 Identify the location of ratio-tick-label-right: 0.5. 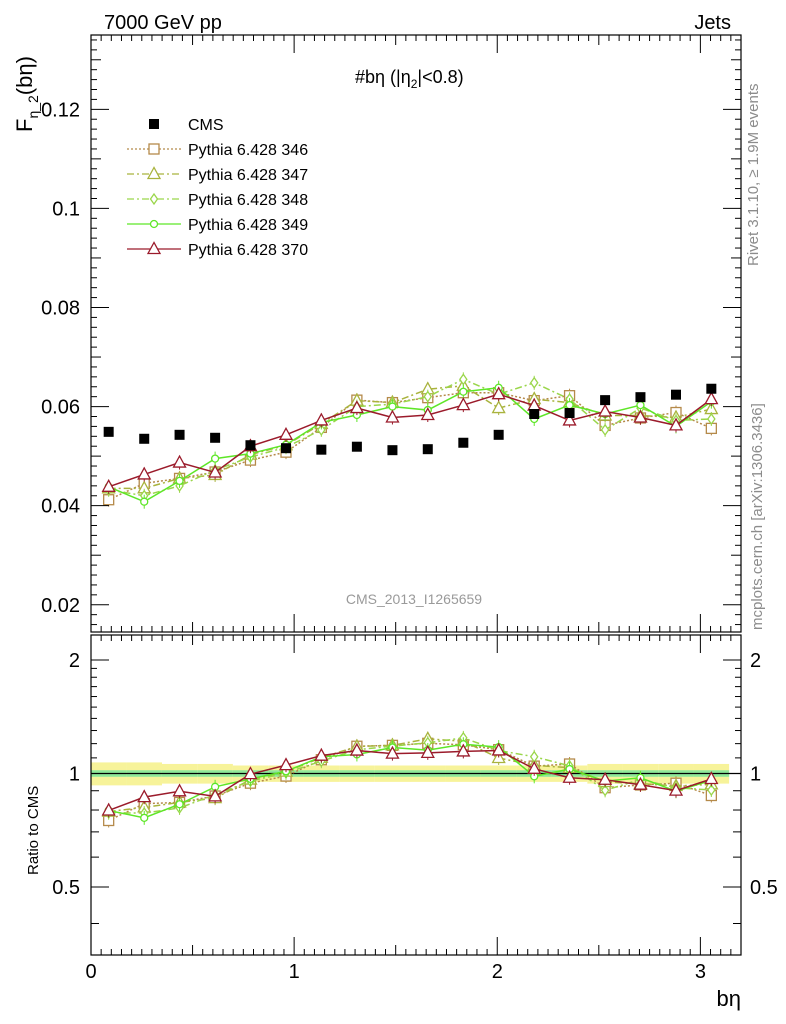
(764, 888).